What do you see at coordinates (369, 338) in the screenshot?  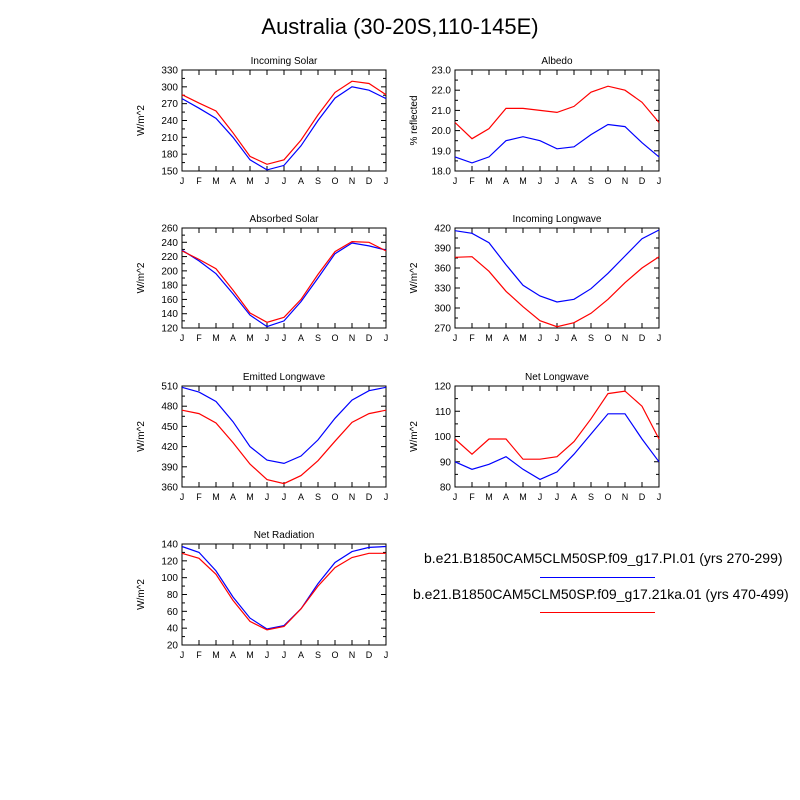 I see `panel3-xtick-label: D` at bounding box center [369, 338].